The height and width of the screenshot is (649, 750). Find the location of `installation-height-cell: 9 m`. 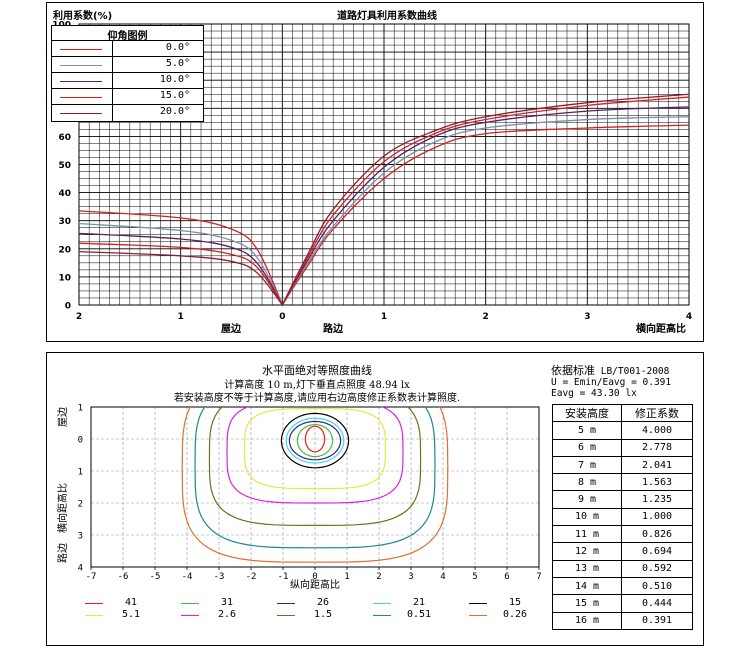

installation-height-cell: 9 m is located at coordinates (587, 499).